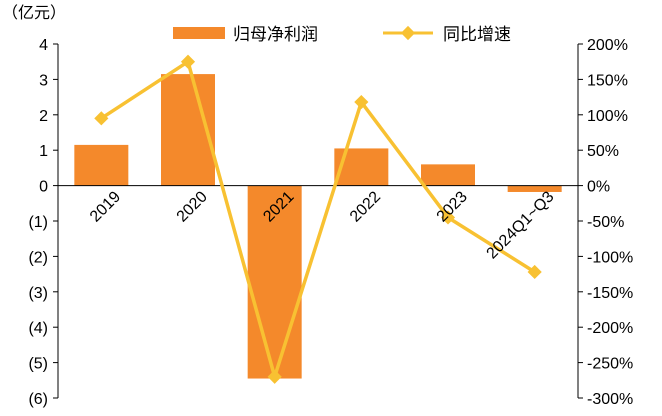 The height and width of the screenshot is (416, 662). I want to click on category-label: 2019, so click(105, 206).